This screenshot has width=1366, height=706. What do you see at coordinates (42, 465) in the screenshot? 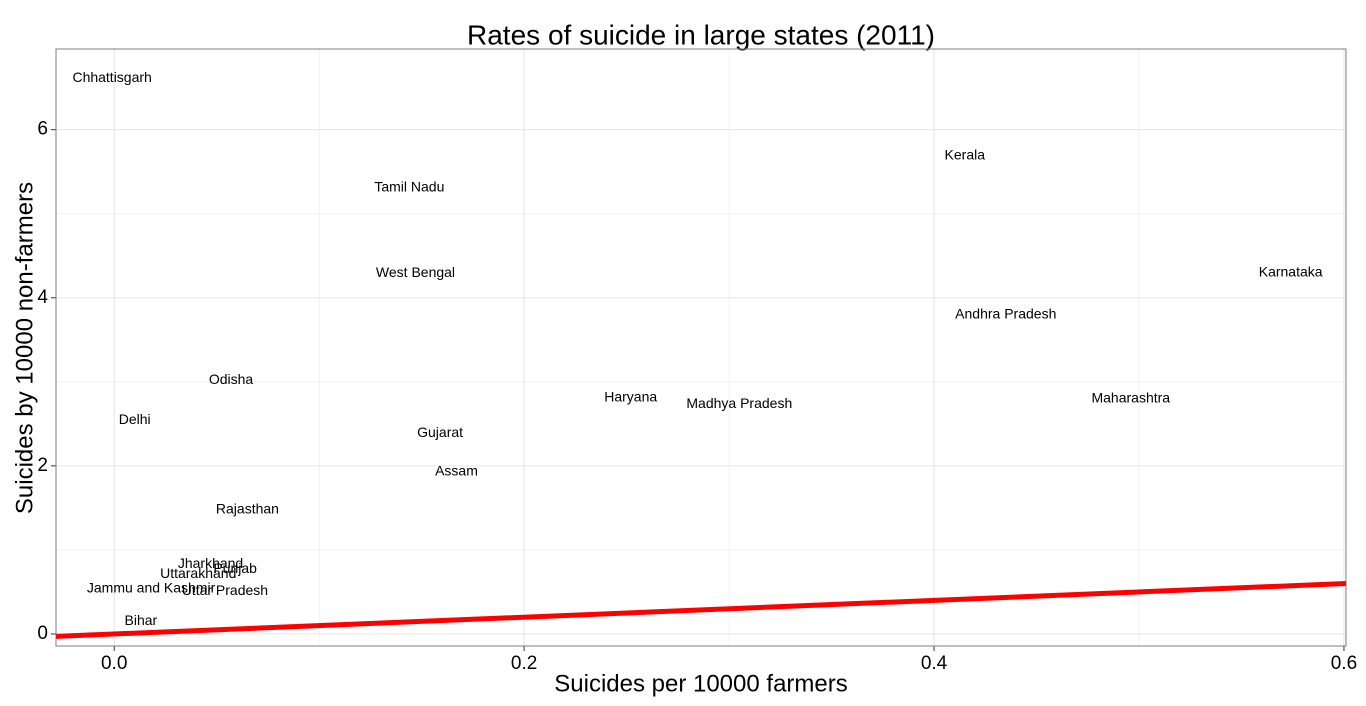
I see `y-tick-label: 2` at bounding box center [42, 465].